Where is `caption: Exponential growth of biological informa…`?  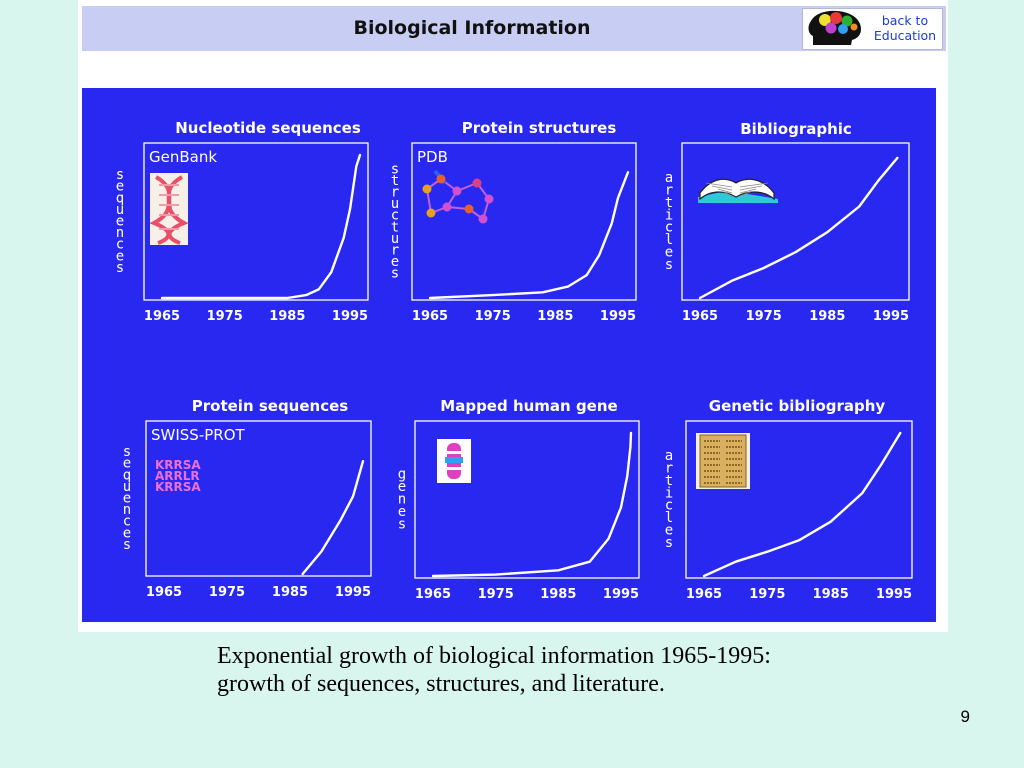
caption: Exponential growth of biological informa… is located at coordinates (567, 670).